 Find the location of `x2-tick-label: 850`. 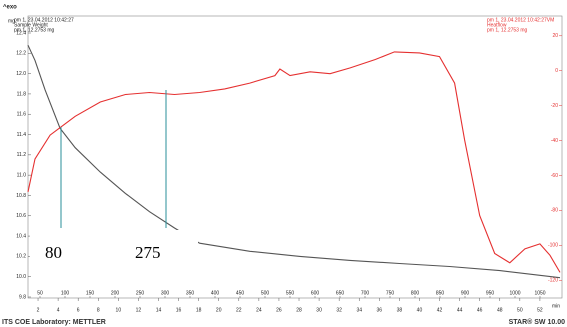

x2-tick-label: 850 is located at coordinates (440, 293).